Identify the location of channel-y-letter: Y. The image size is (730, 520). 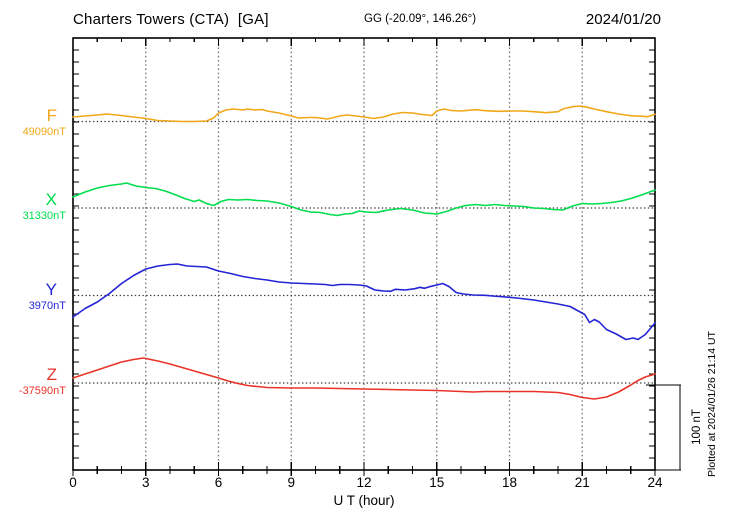
(51, 289).